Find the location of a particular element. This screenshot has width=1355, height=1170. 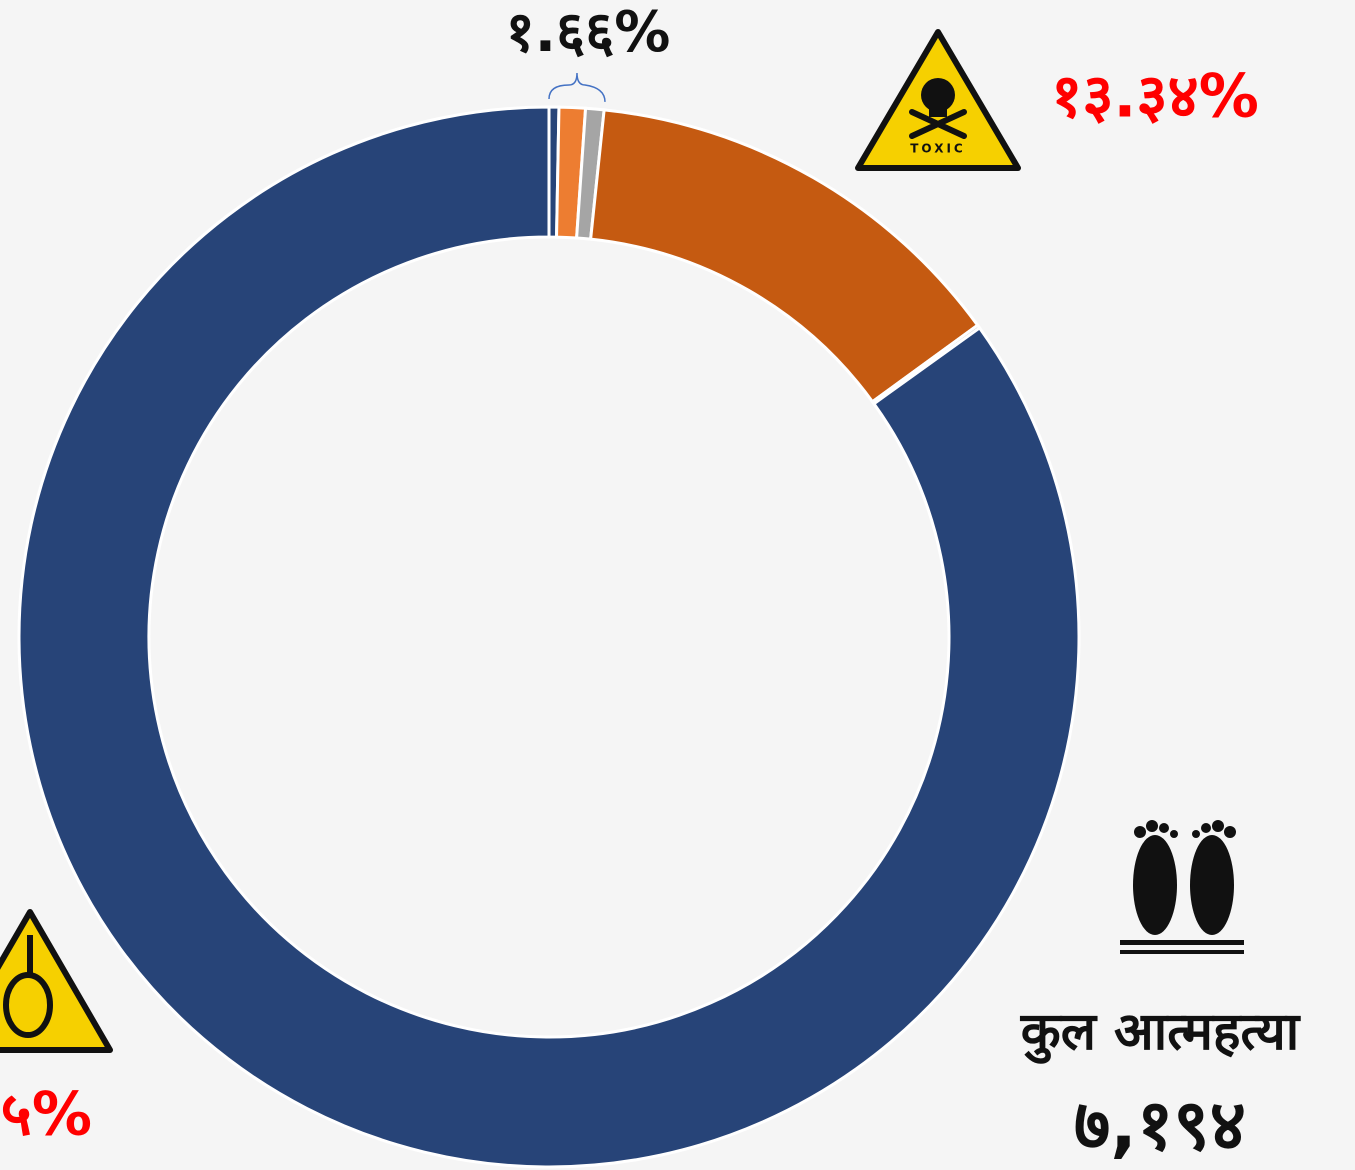

group-brace is located at coordinates (577, 87).